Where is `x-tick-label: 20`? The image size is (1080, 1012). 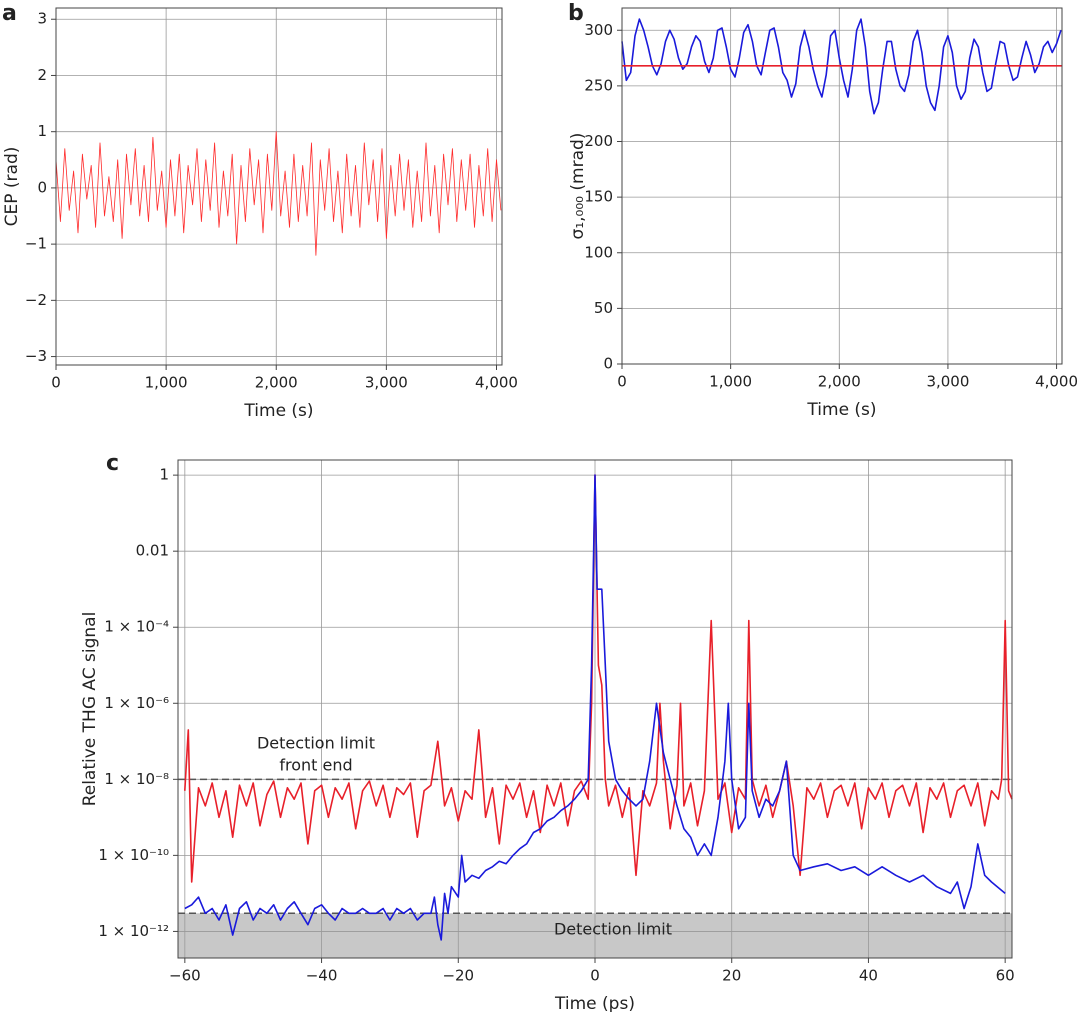 x-tick-label: 20 is located at coordinates (731, 976).